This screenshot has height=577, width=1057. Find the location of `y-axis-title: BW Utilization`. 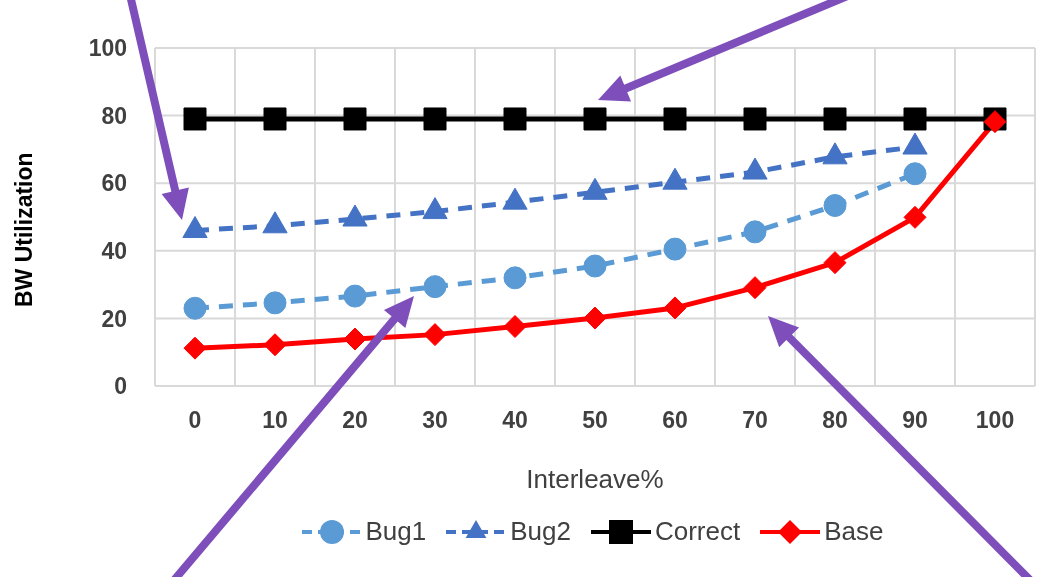

y-axis-title: BW Utilization is located at coordinates (24, 229).